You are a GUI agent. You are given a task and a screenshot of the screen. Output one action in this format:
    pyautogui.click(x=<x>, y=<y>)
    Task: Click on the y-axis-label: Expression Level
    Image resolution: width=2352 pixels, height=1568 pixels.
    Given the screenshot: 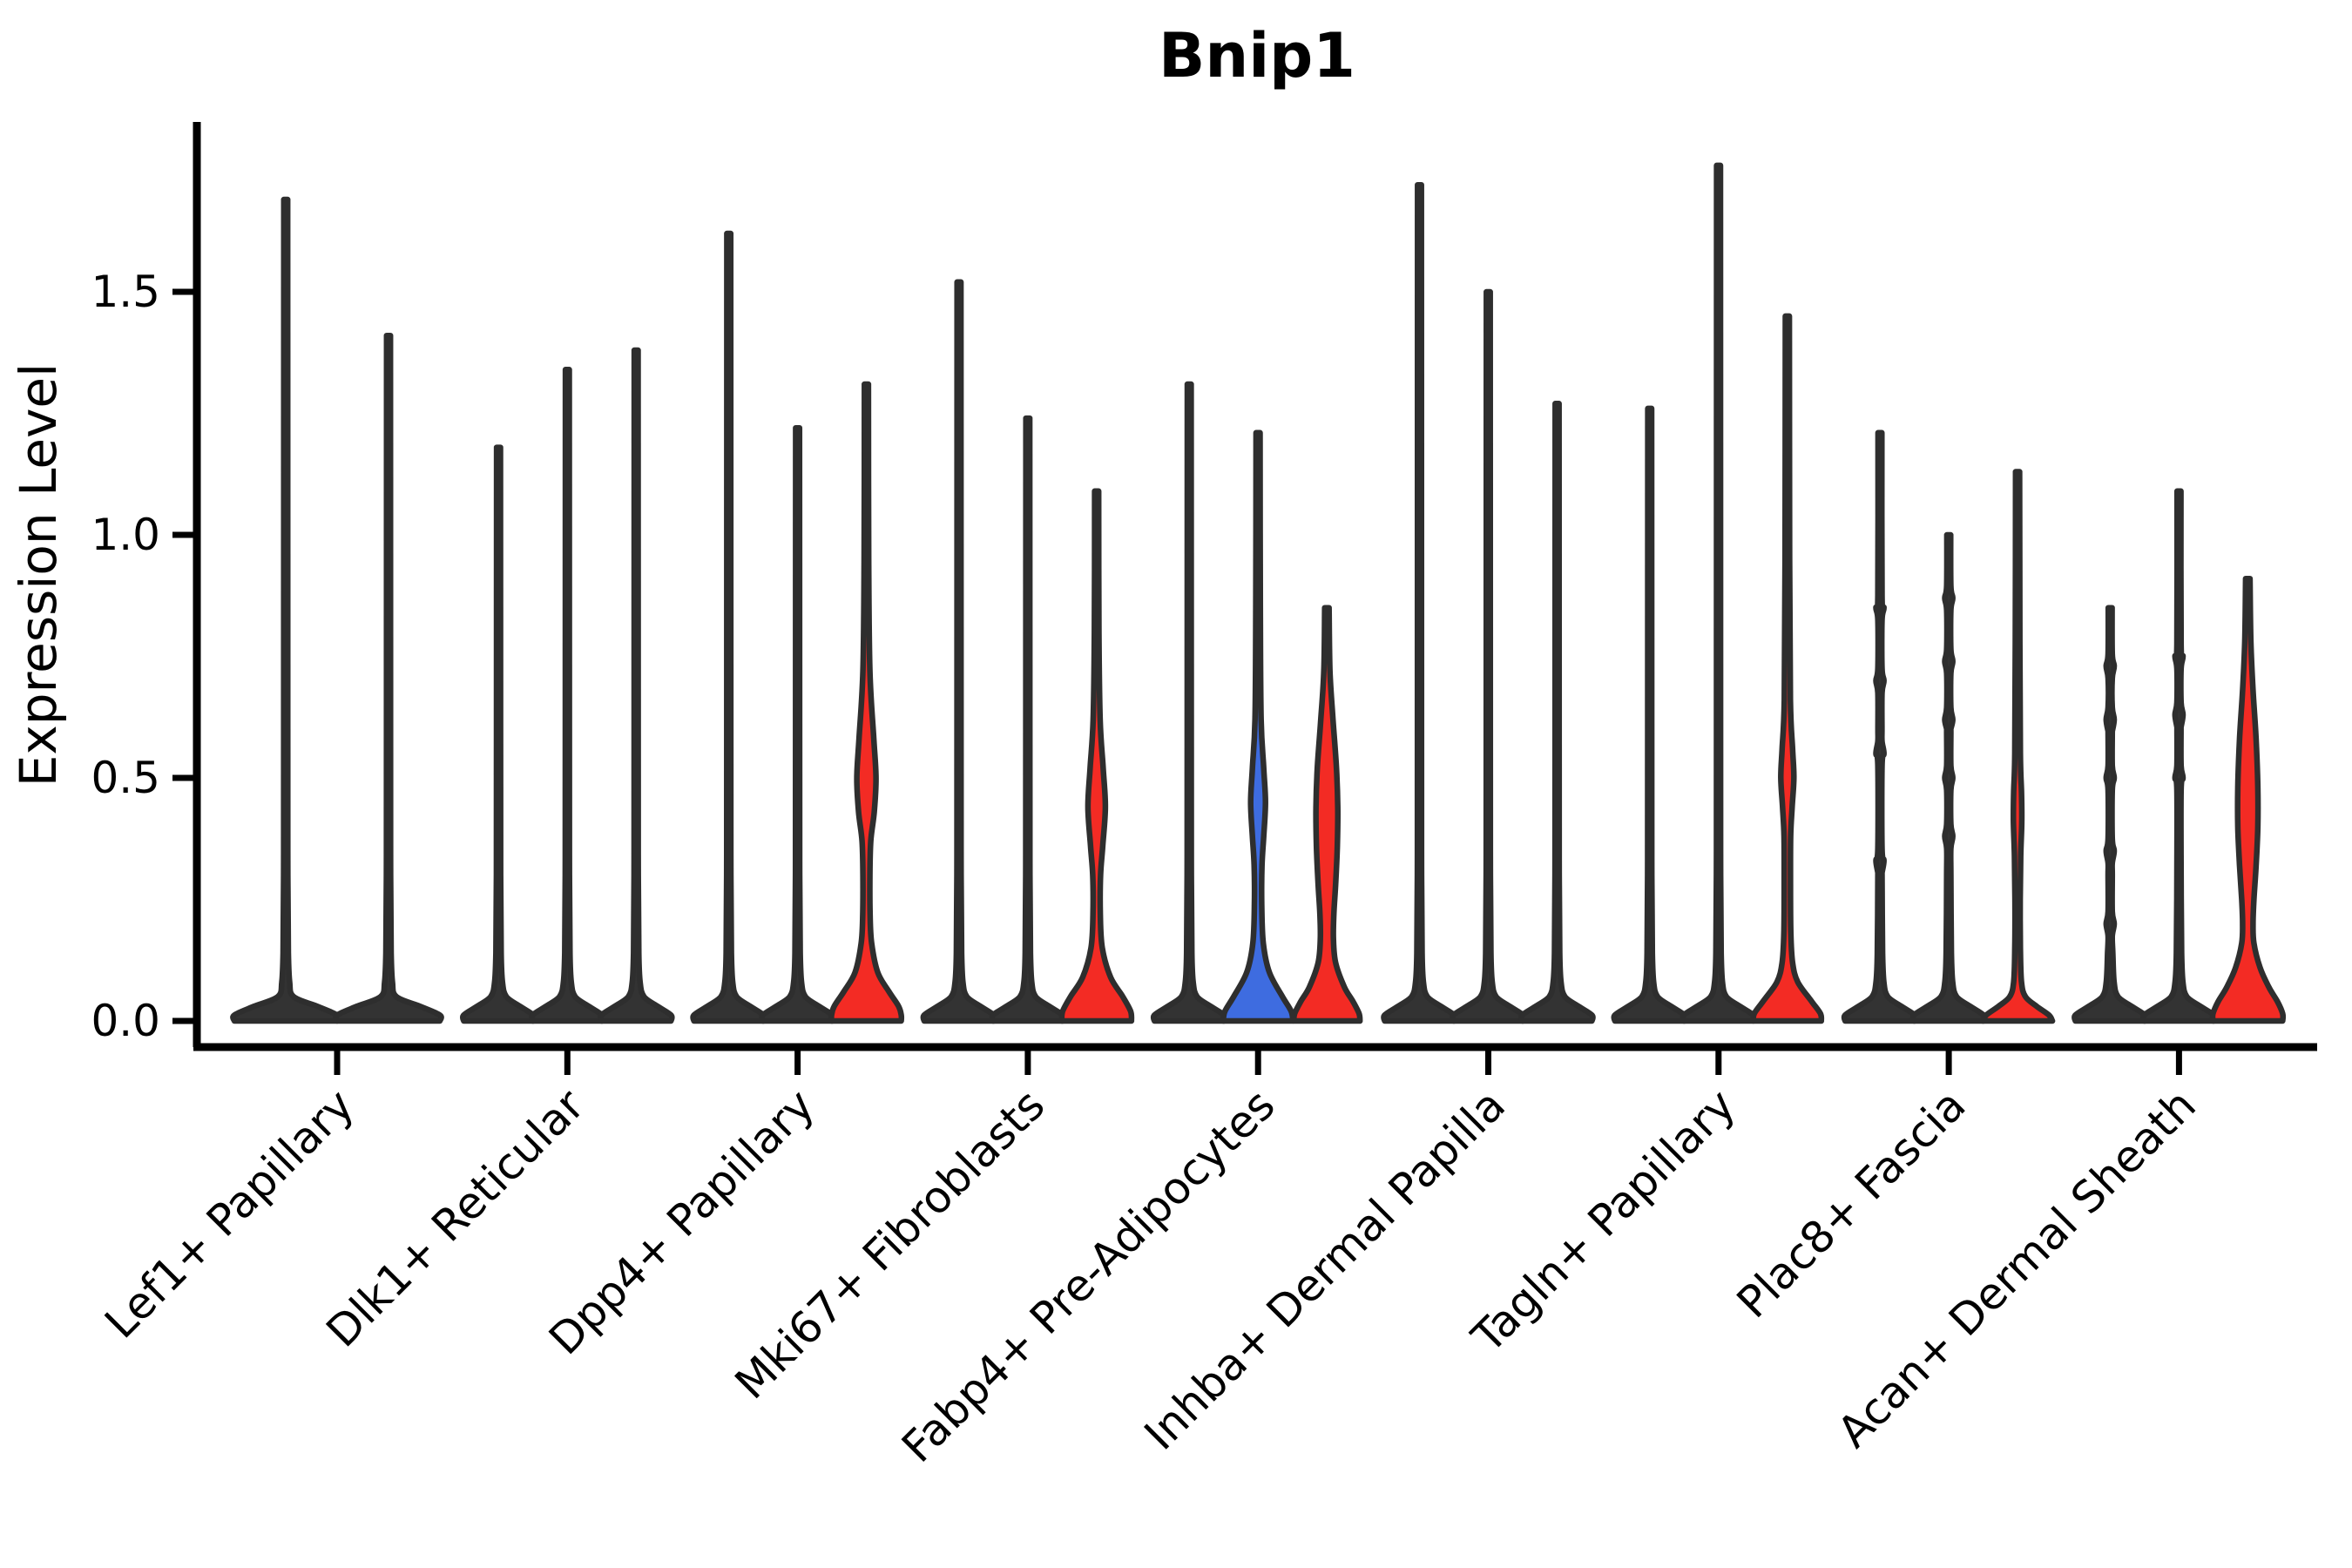 What is the action you would take?
    pyautogui.click(x=38, y=575)
    